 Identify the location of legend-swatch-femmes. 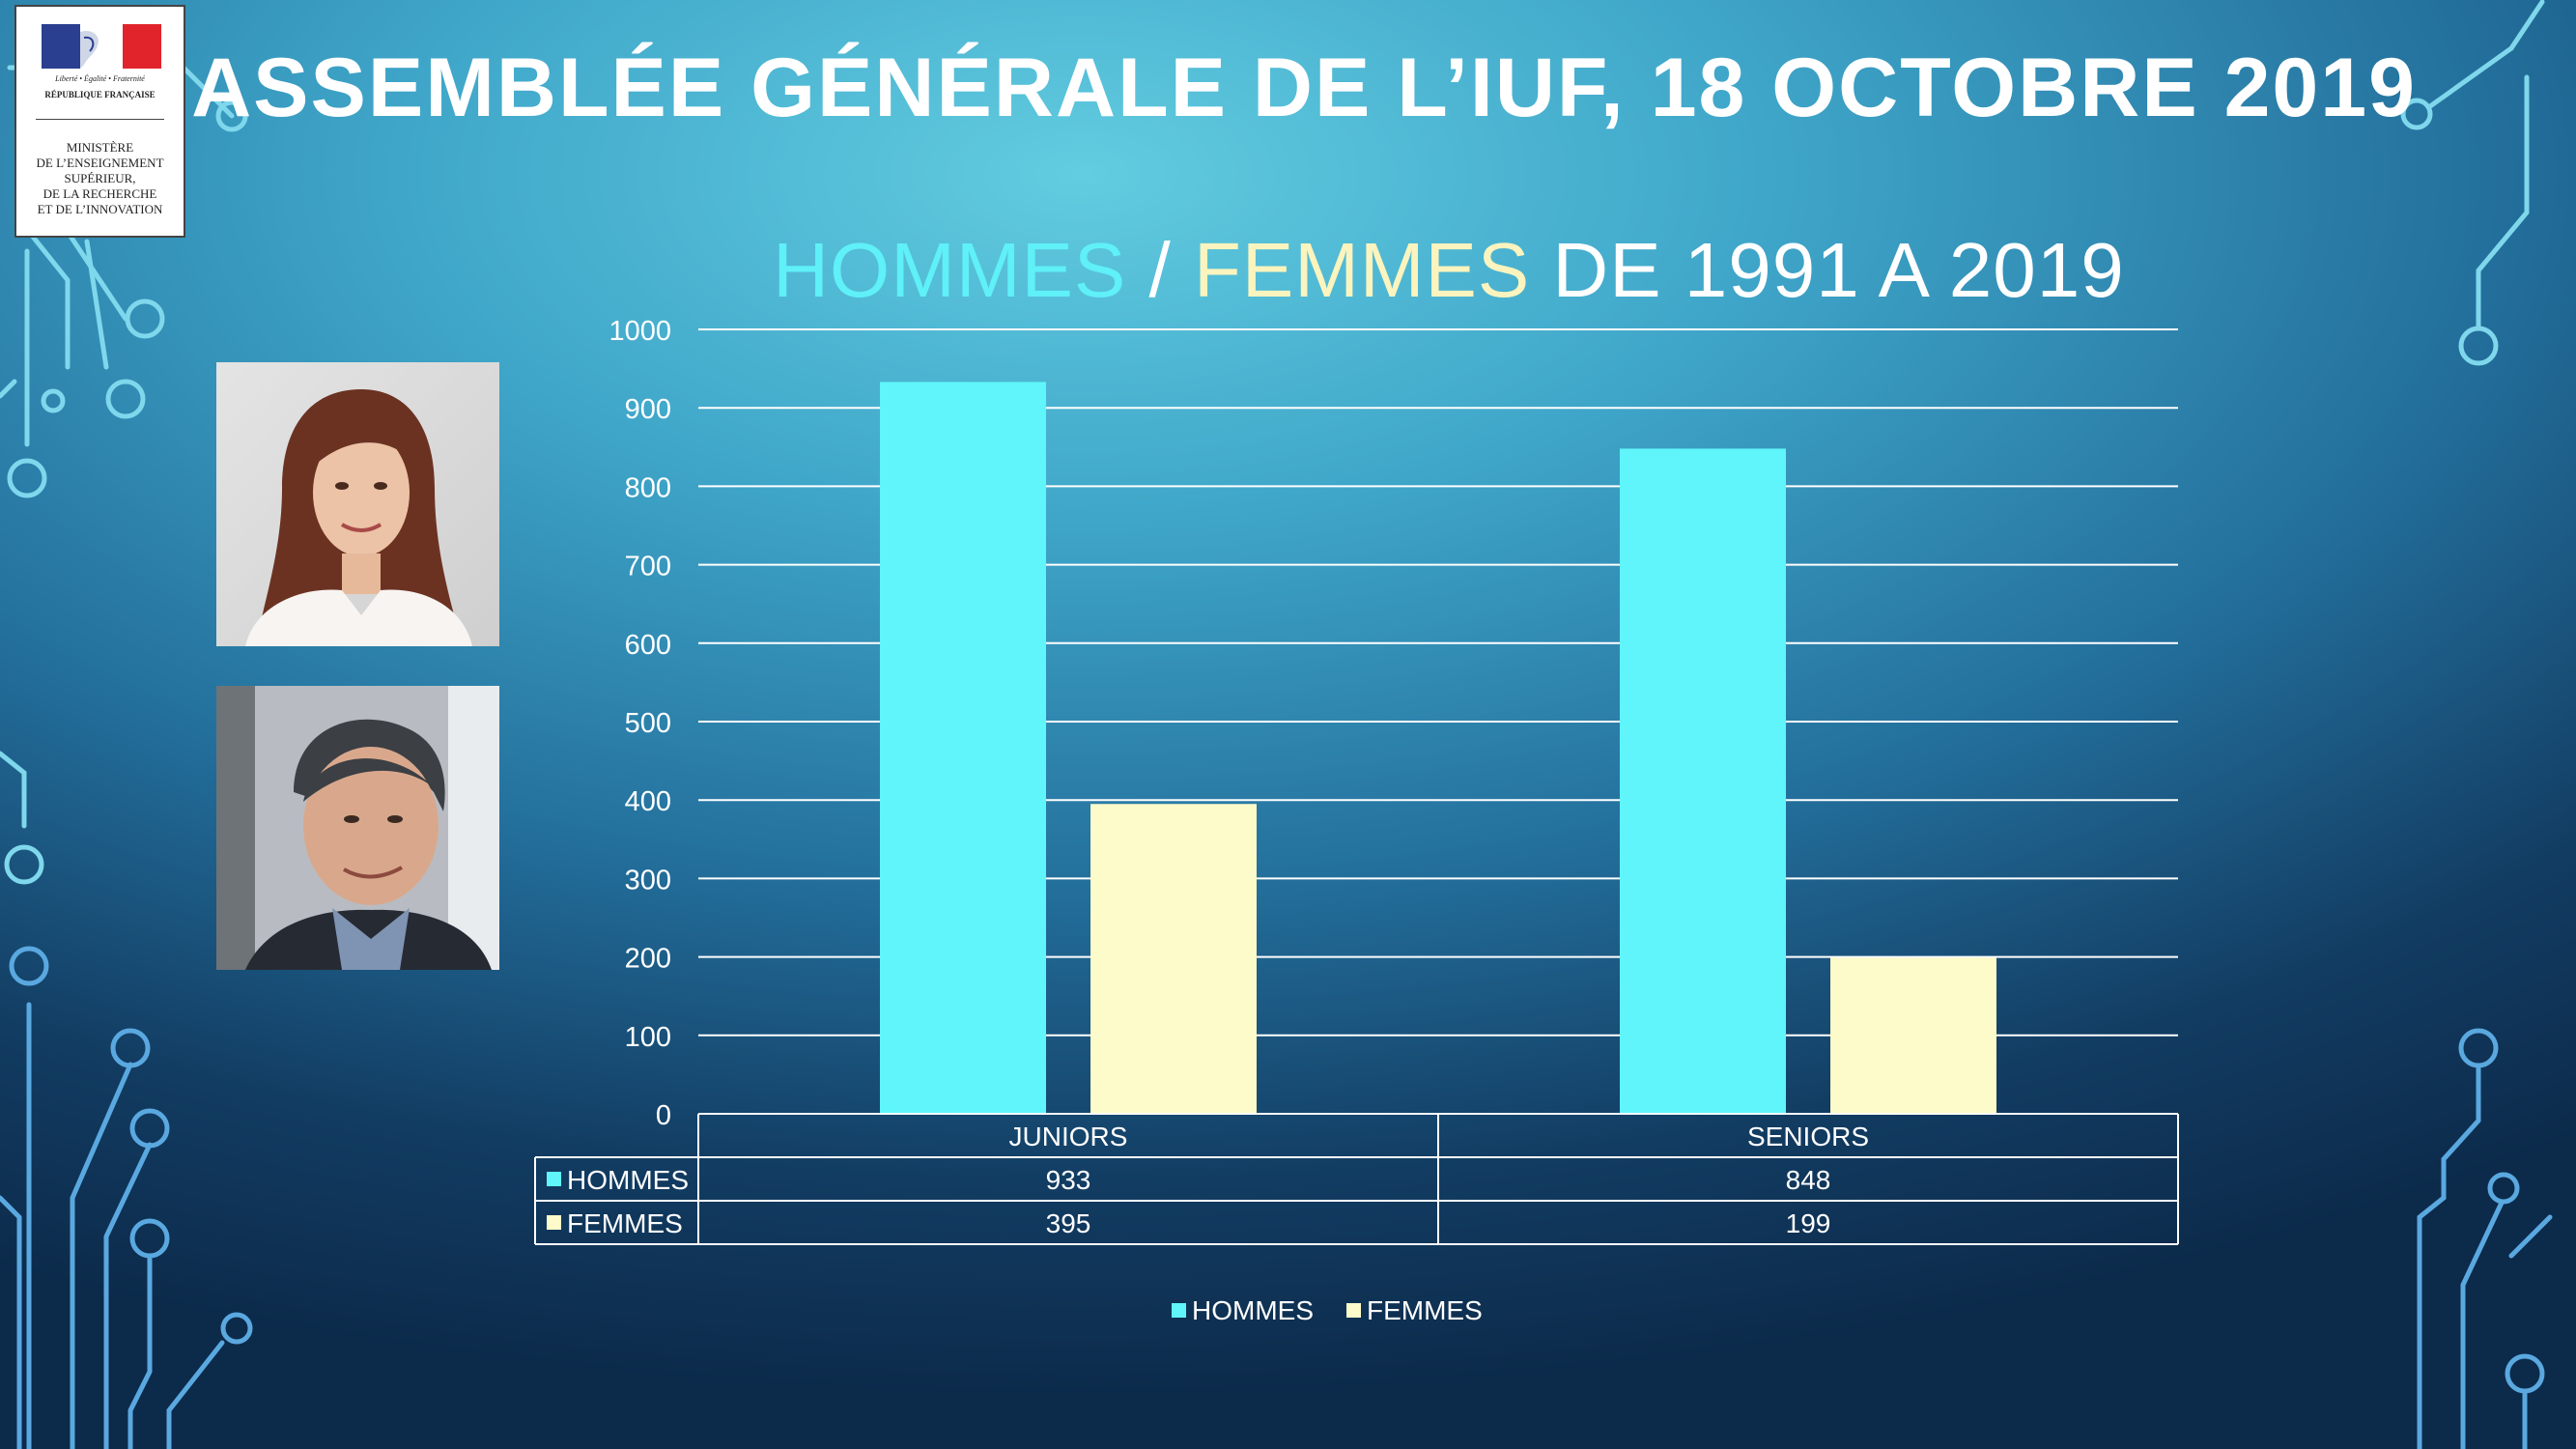
(1353, 1310).